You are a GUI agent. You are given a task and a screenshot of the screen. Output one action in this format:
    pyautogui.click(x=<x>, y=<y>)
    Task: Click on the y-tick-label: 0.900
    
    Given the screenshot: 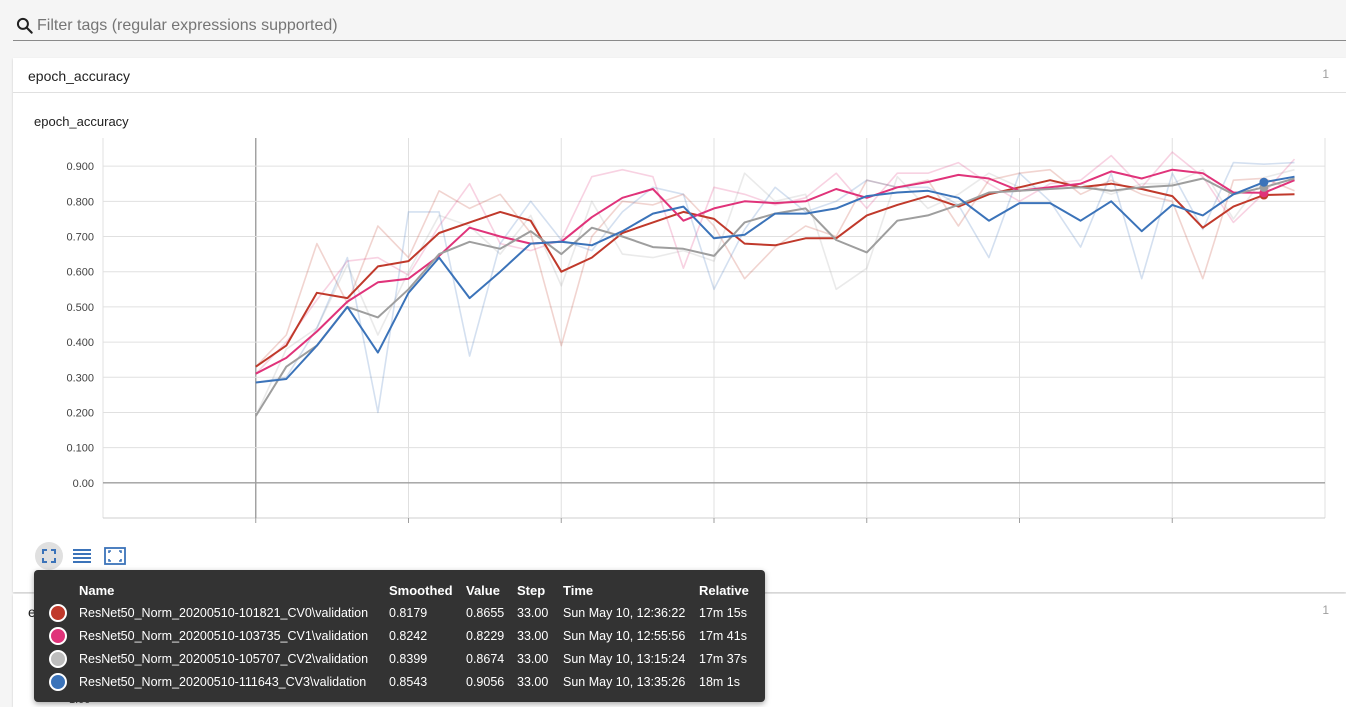 What is the action you would take?
    pyautogui.click(x=80, y=167)
    